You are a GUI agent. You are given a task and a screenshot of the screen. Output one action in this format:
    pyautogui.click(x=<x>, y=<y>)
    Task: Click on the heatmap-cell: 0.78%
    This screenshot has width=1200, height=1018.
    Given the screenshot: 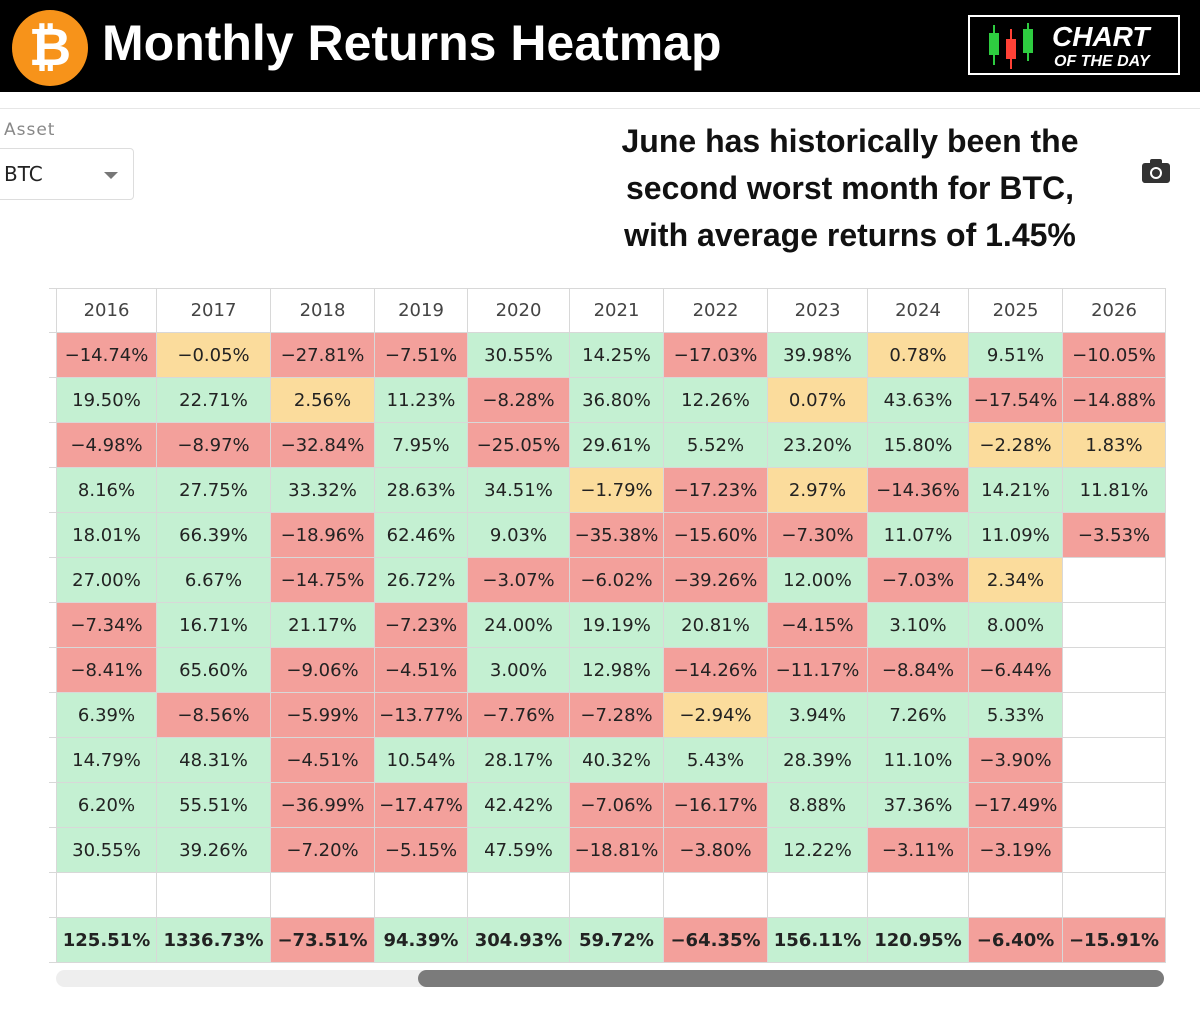 What is the action you would take?
    pyautogui.click(x=918, y=355)
    